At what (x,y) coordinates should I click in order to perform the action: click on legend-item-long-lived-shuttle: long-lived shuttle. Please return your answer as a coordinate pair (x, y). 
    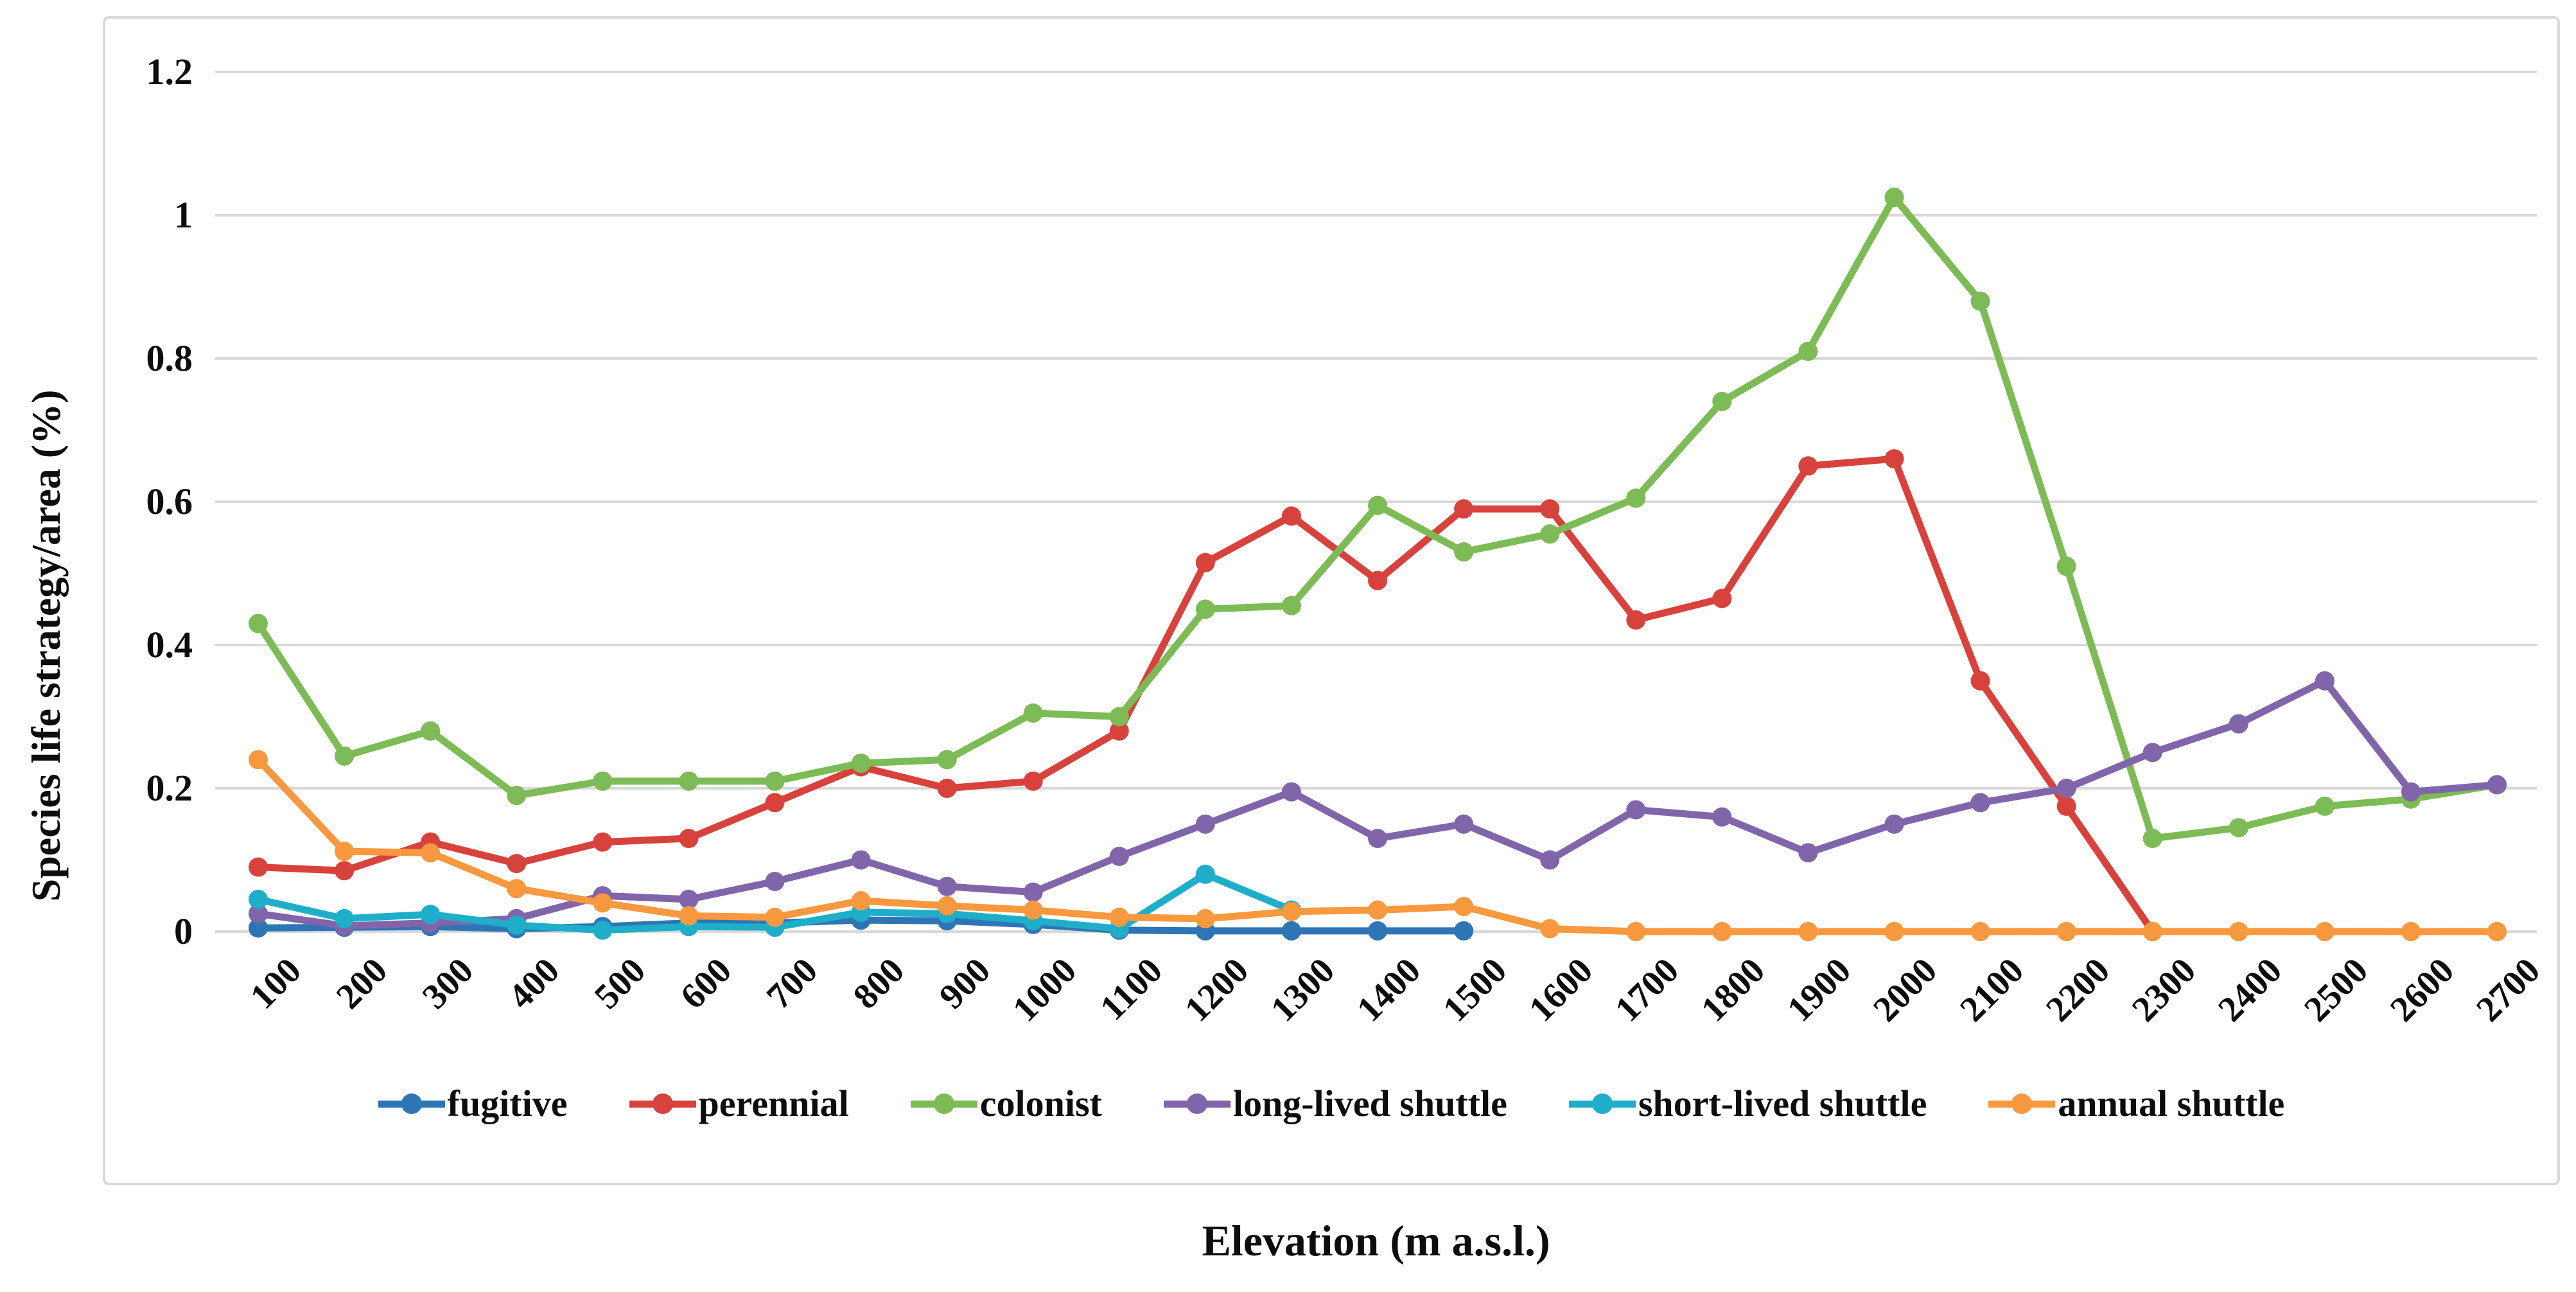
    Looking at the image, I should click on (1335, 1103).